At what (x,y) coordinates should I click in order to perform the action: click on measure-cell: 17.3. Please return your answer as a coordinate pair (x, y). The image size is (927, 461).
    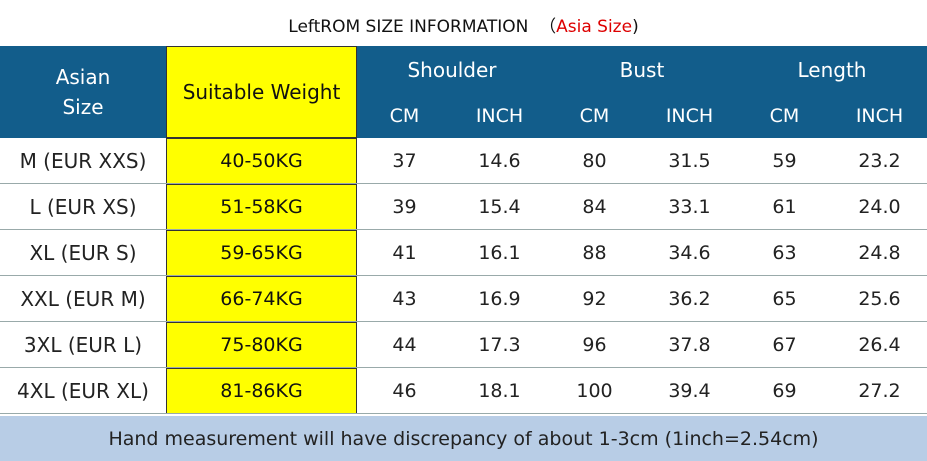
    Looking at the image, I should click on (499, 345).